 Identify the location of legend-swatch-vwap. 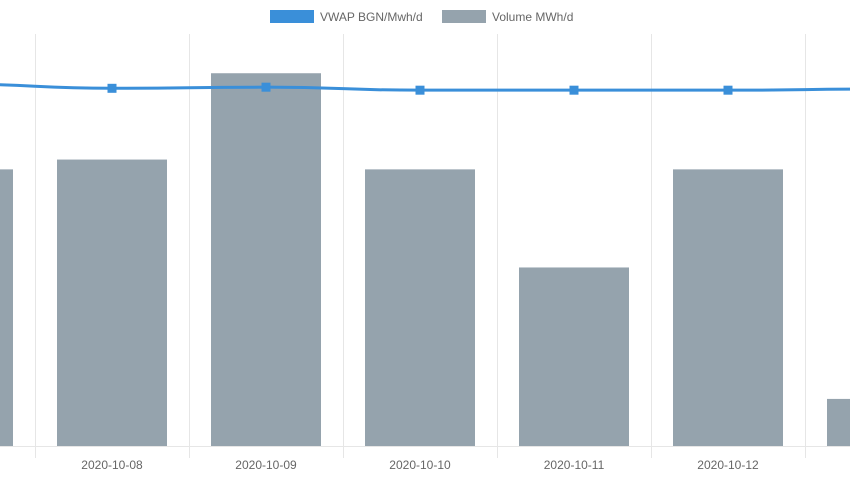
(292, 16).